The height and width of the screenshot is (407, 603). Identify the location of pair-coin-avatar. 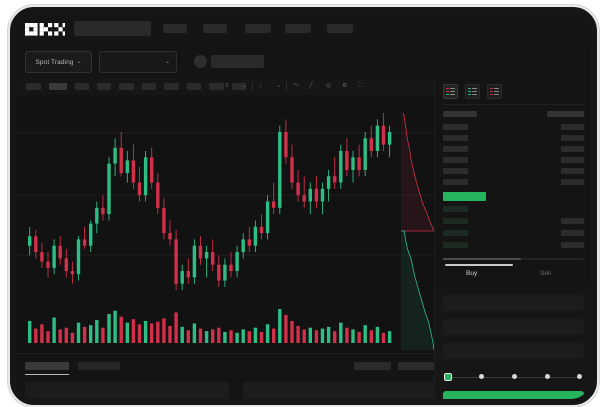
(200, 61).